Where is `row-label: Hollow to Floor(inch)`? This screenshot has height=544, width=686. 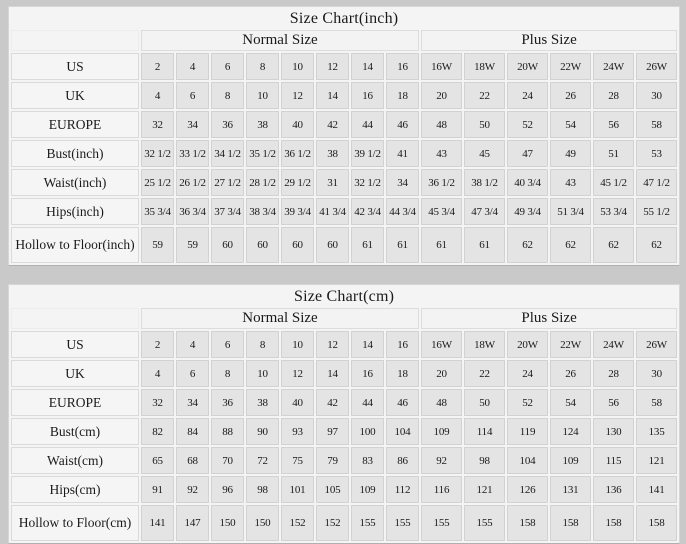
row-label: Hollow to Floor(inch) is located at coordinates (75, 245).